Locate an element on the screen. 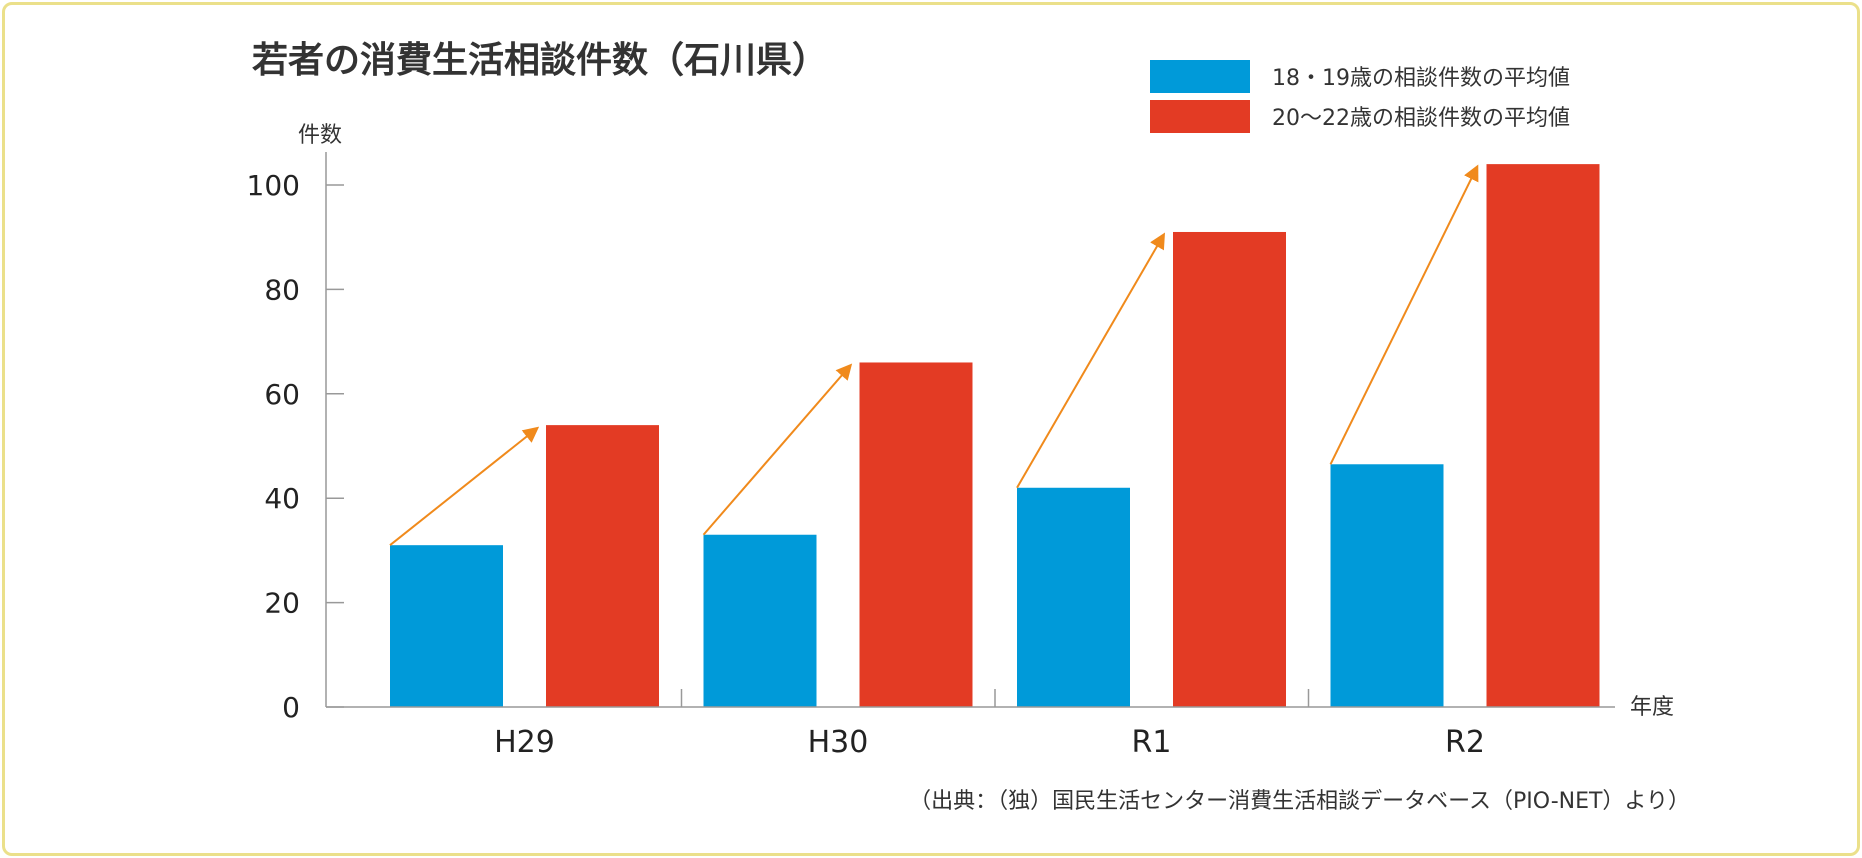  chart-title: 若者の消費生活相談件数（石川県） is located at coordinates (540, 60).